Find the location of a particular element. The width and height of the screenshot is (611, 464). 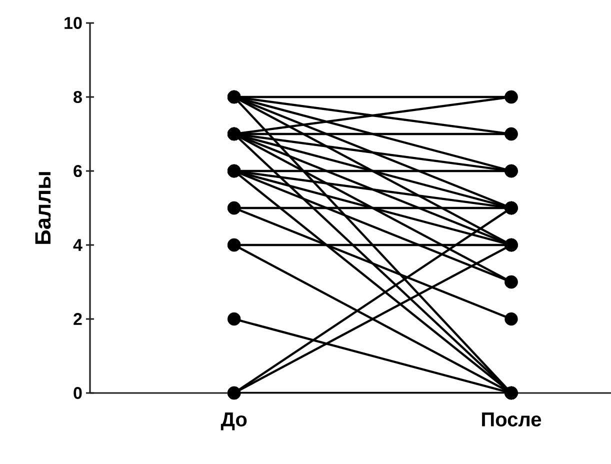

y-axis-title: Баллы is located at coordinates (43, 208).